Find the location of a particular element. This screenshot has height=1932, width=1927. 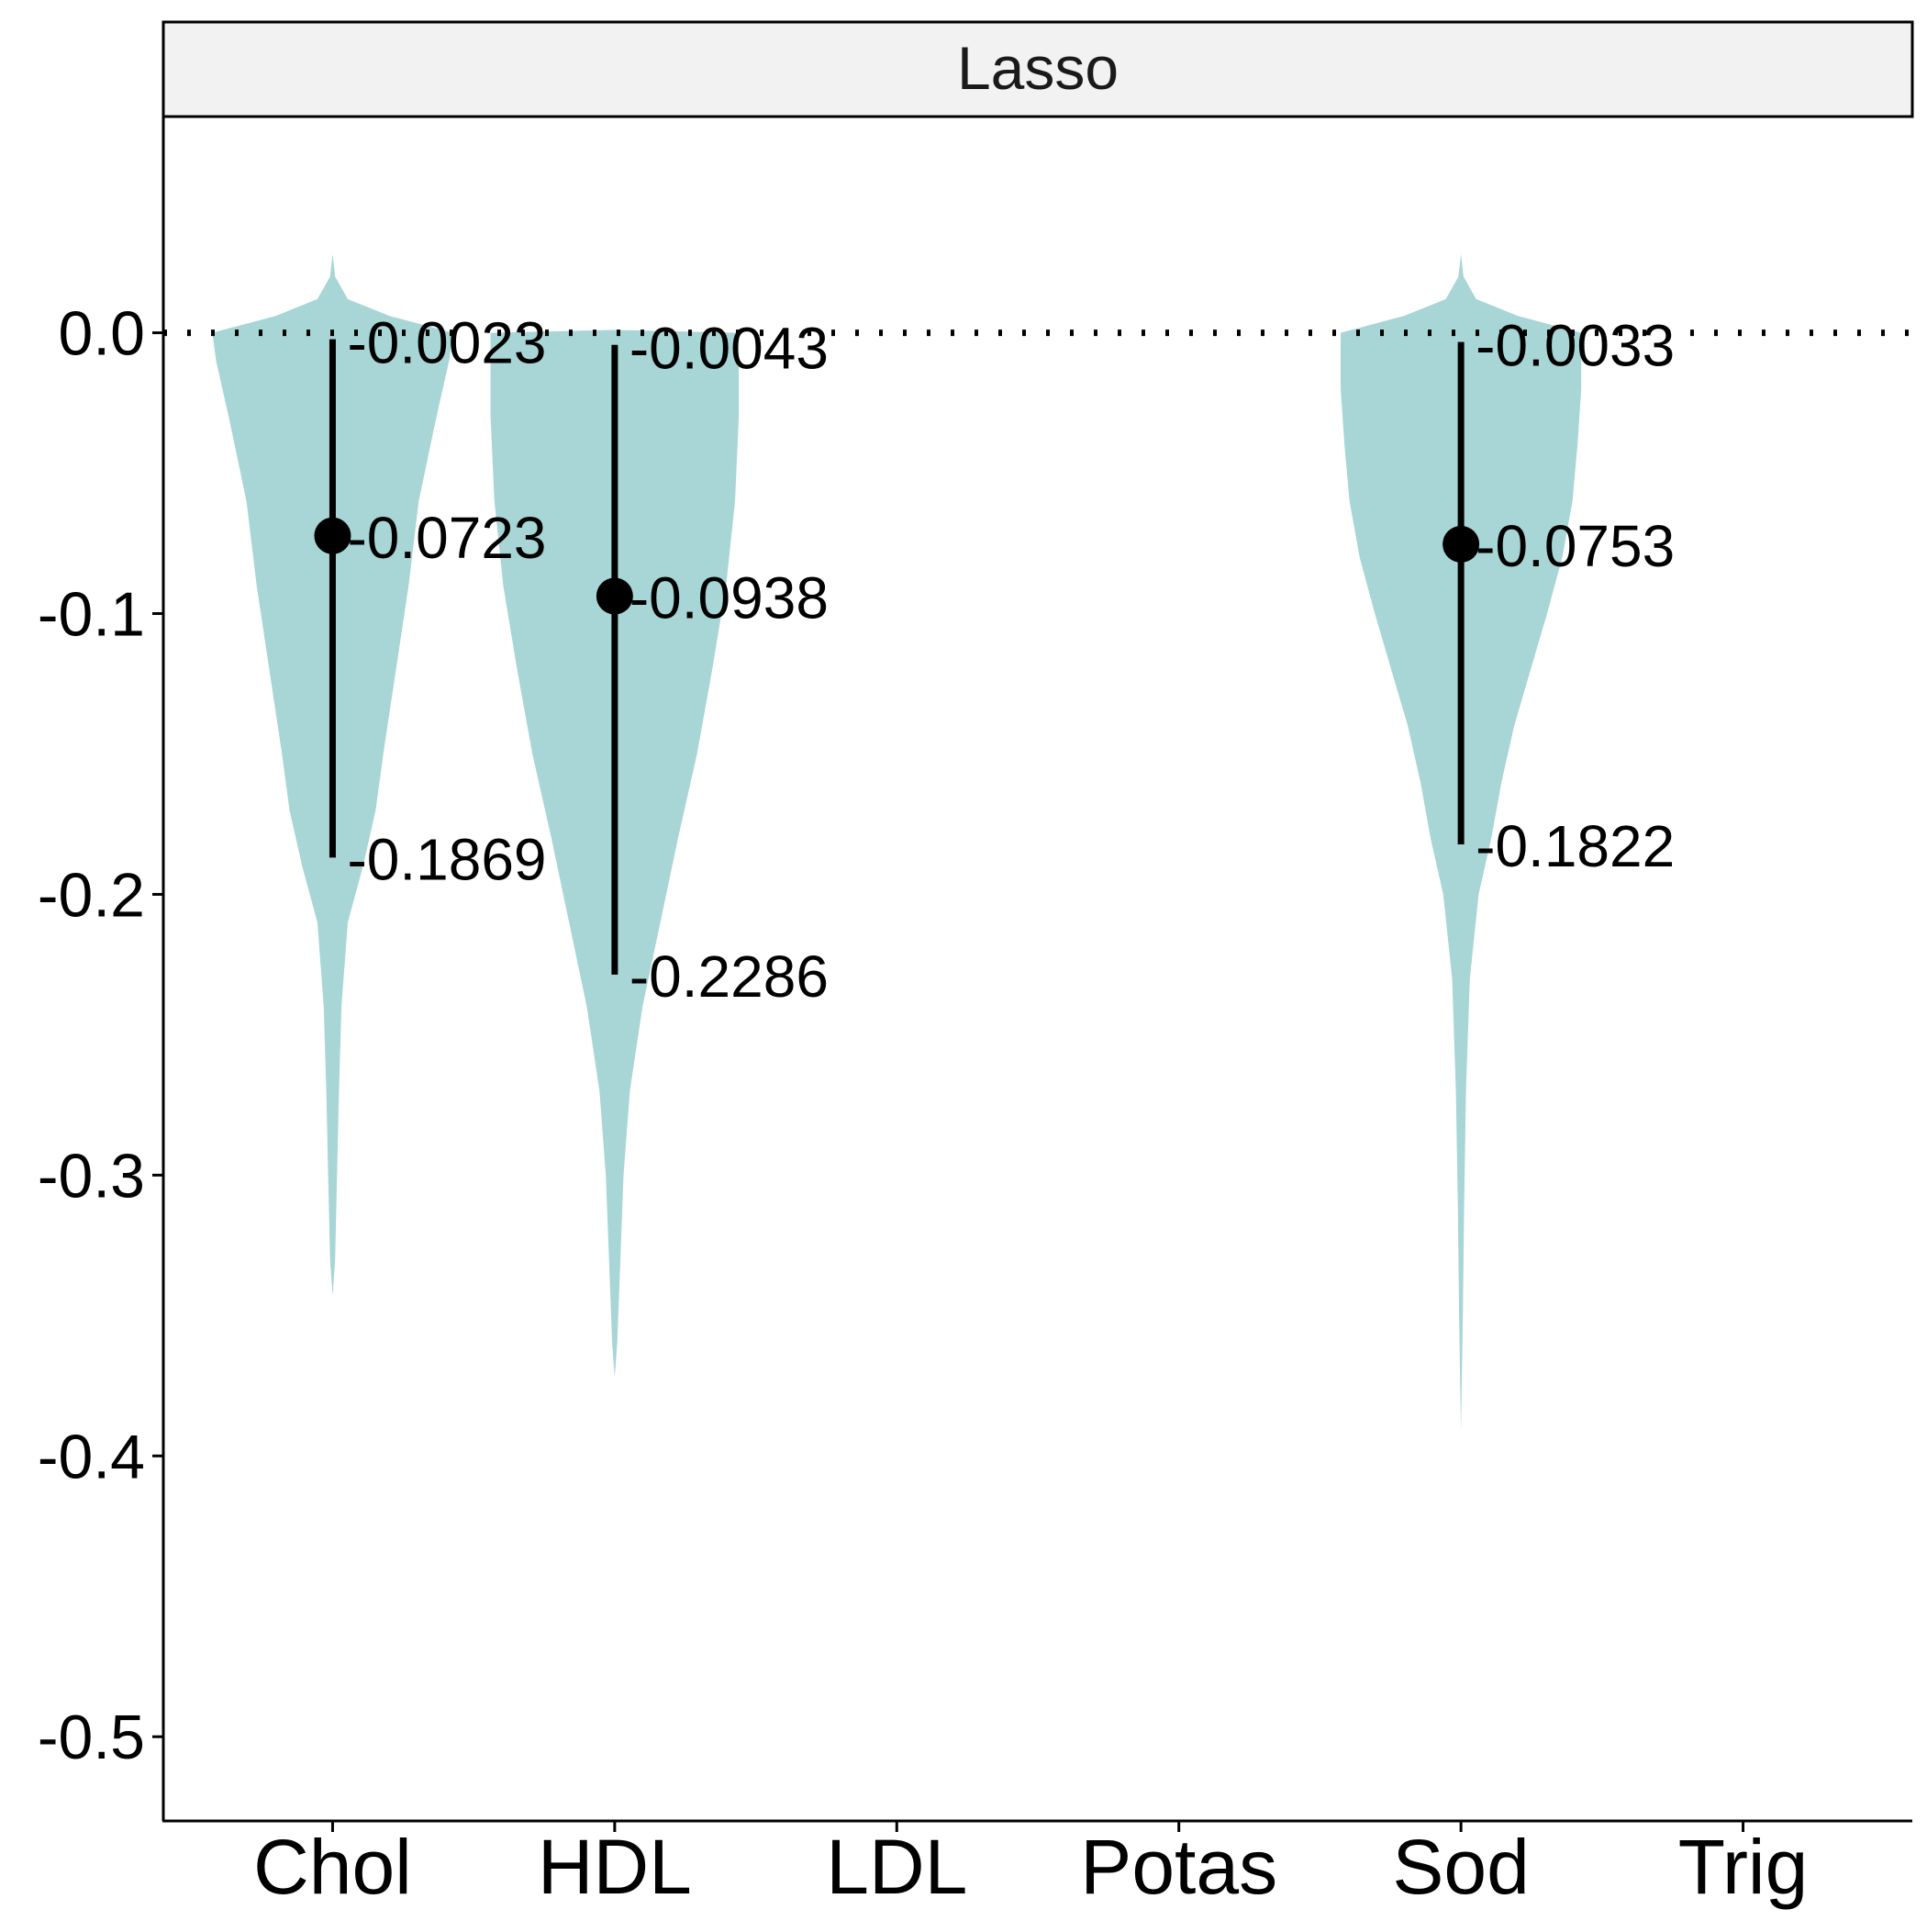

y-tick-label: 0.0 is located at coordinates (101, 334).